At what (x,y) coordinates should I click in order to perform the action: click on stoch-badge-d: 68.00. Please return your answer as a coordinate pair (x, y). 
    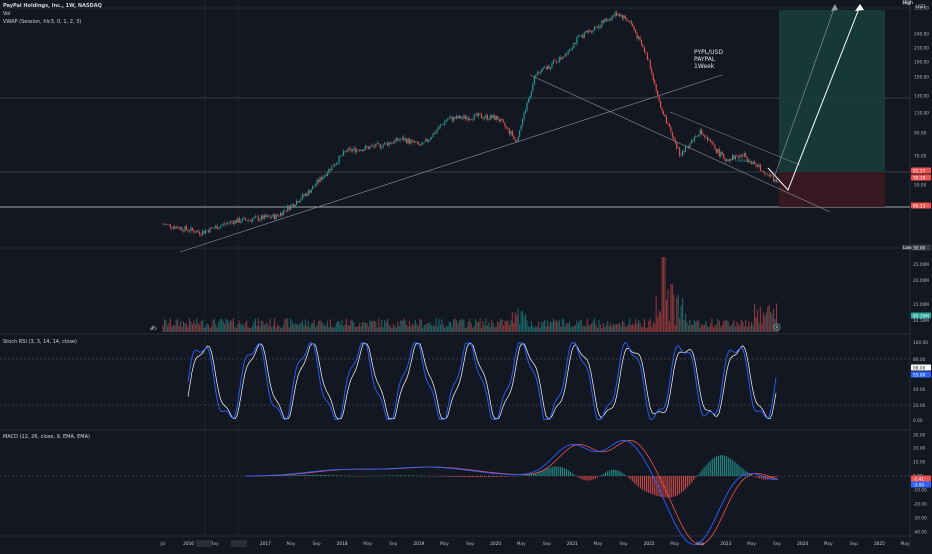
    Looking at the image, I should click on (919, 368).